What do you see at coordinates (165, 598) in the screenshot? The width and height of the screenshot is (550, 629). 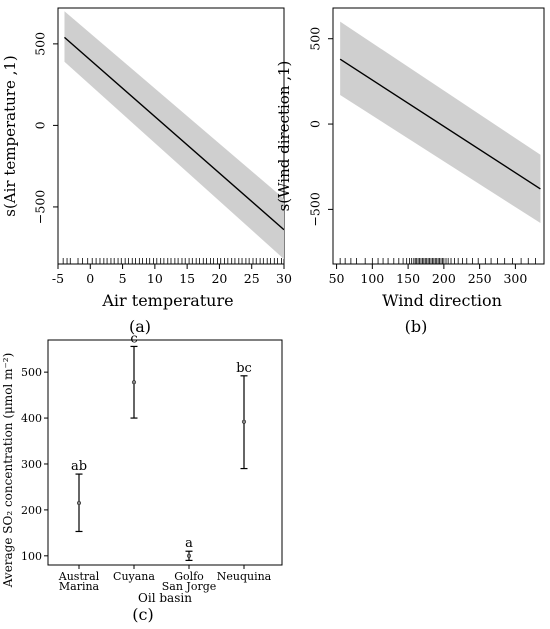 I see `x-axis-label: Oil basin` at bounding box center [165, 598].